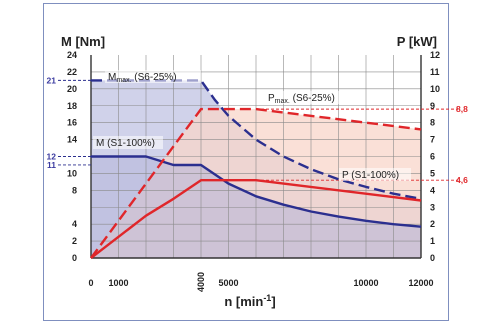  What do you see at coordinates (432, 224) in the screenshot?
I see `right-tick-label: 2` at bounding box center [432, 224].